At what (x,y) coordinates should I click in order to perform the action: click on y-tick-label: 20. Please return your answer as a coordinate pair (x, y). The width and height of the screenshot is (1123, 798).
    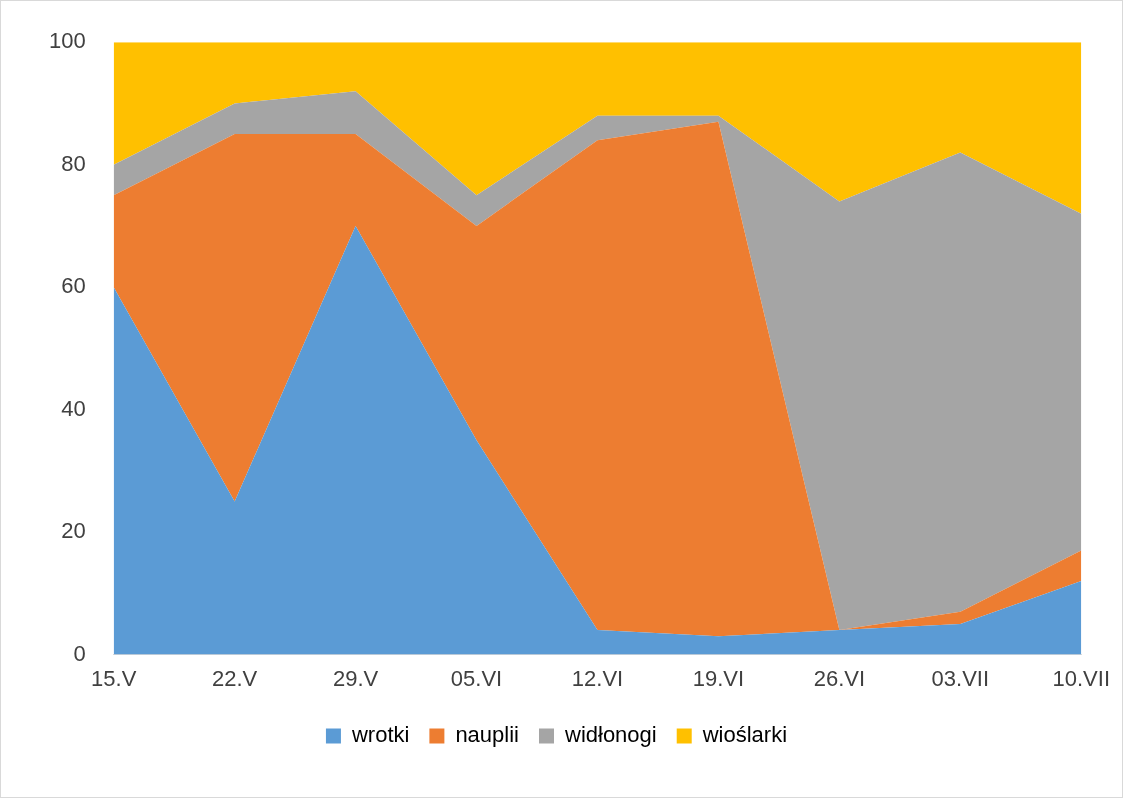
    Looking at the image, I should click on (73, 531).